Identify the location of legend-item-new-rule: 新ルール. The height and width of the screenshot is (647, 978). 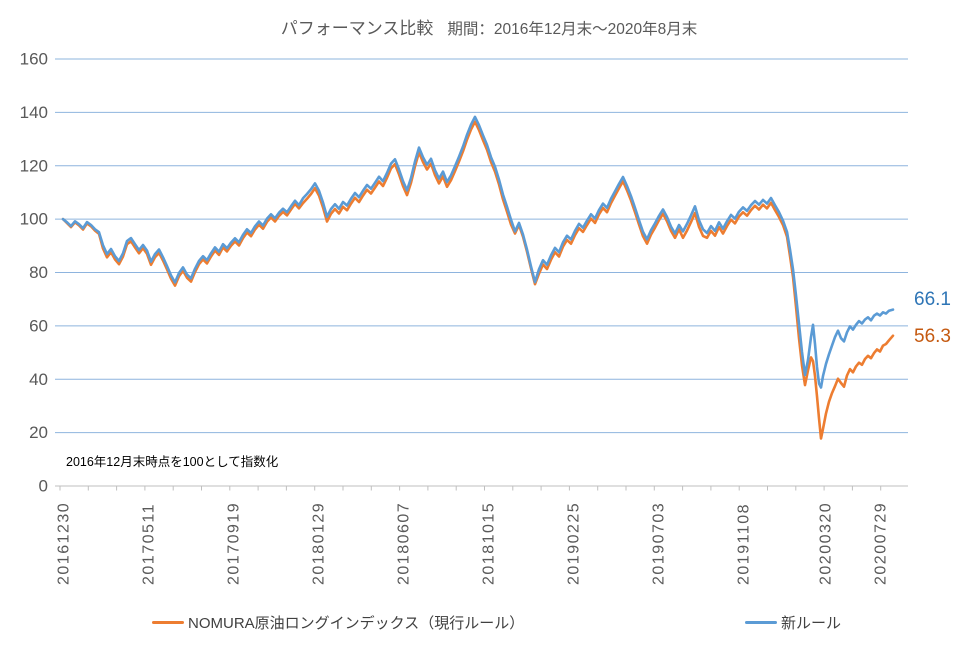
(793, 622).